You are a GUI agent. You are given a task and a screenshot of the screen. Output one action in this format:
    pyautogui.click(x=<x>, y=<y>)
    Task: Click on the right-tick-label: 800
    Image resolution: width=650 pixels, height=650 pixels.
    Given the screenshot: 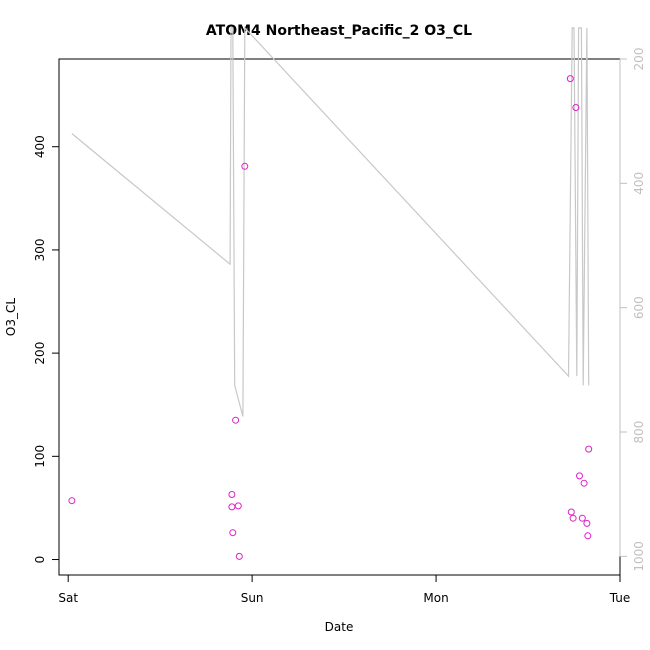 What is the action you would take?
    pyautogui.click(x=639, y=432)
    